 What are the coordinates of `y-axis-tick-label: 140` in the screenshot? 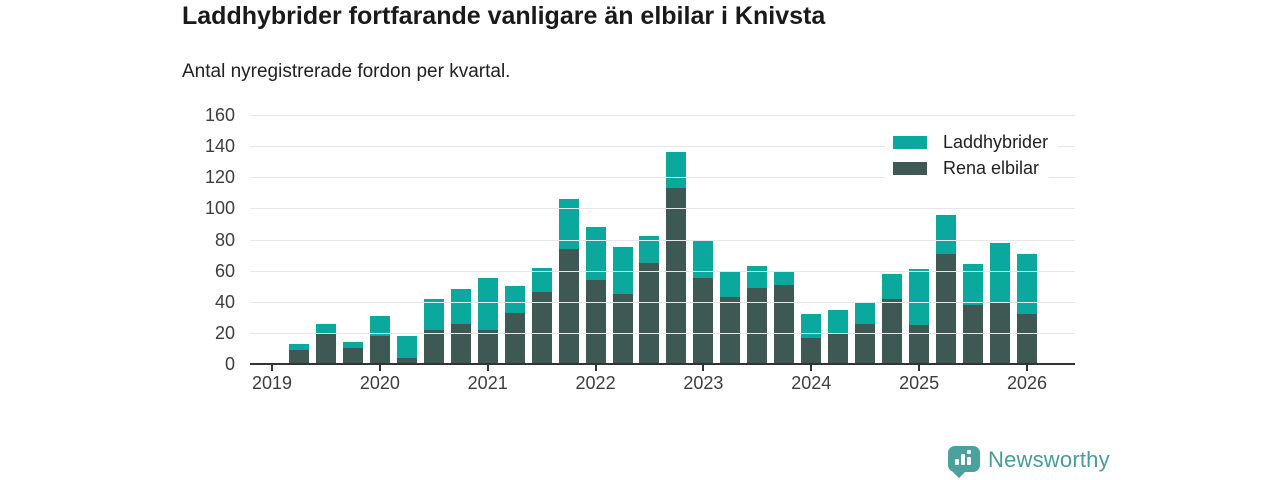 It's located at (219, 146).